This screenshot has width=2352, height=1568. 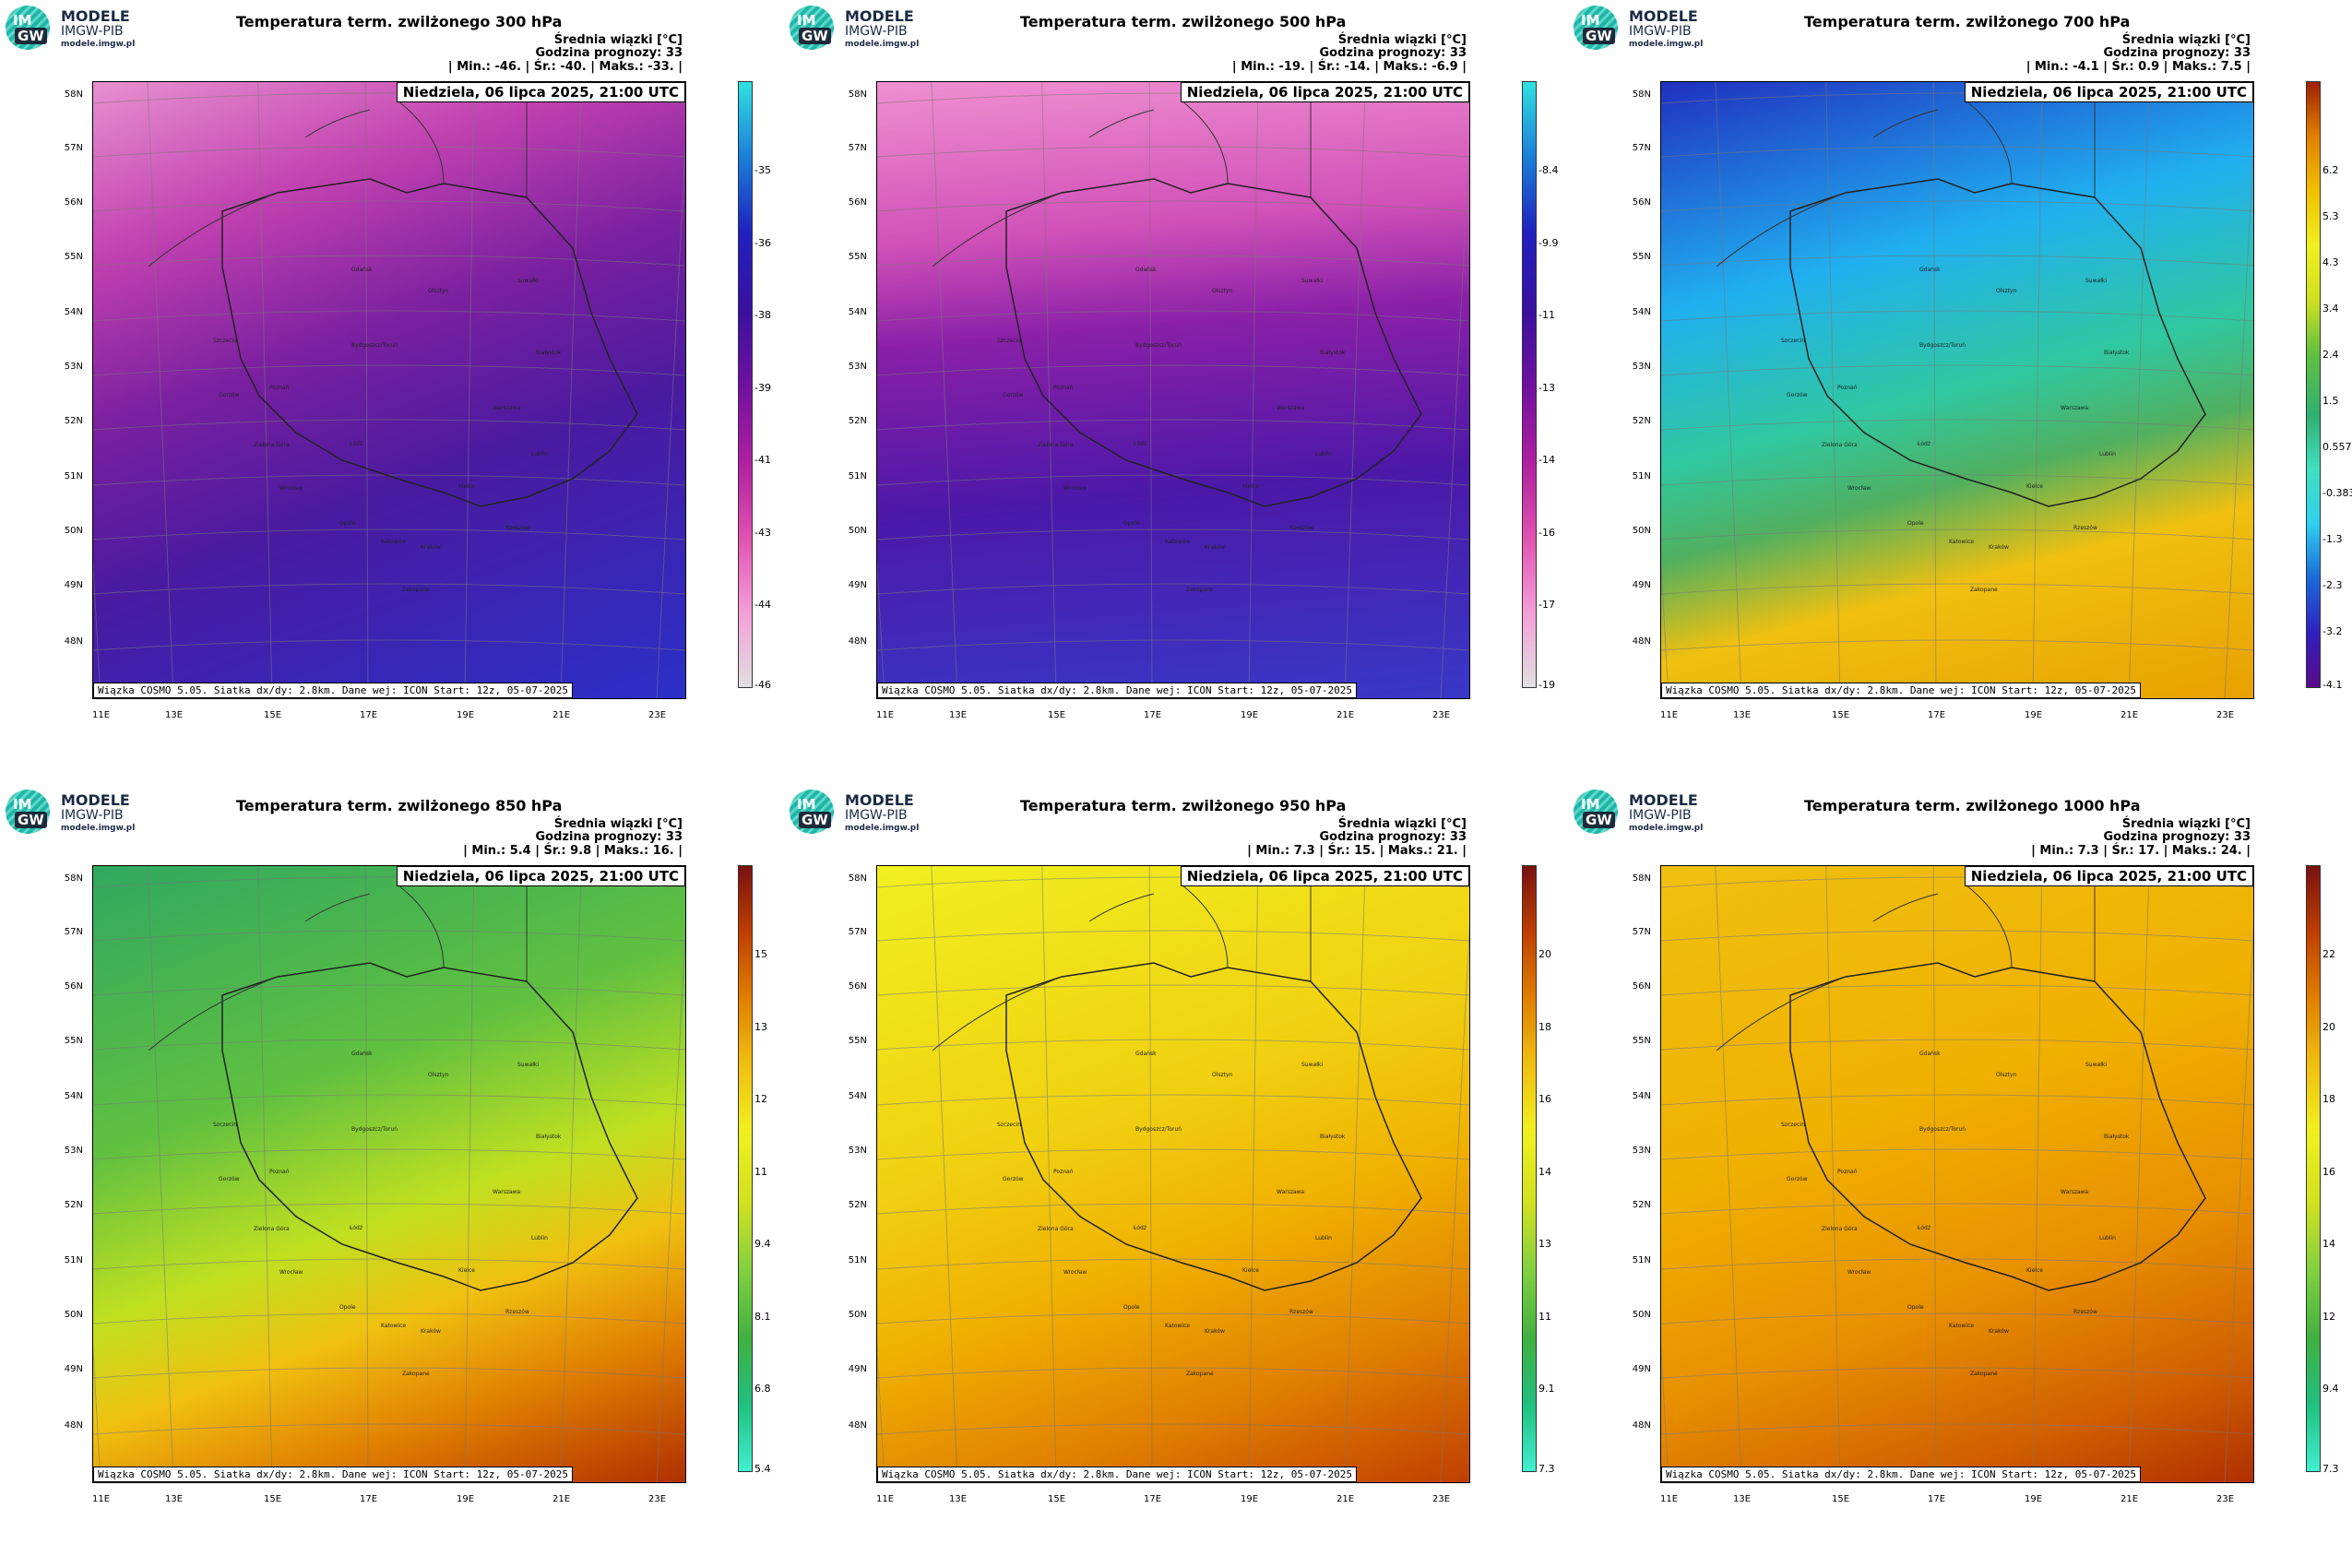 I want to click on latitude-label: 55N, so click(x=1641, y=1041).